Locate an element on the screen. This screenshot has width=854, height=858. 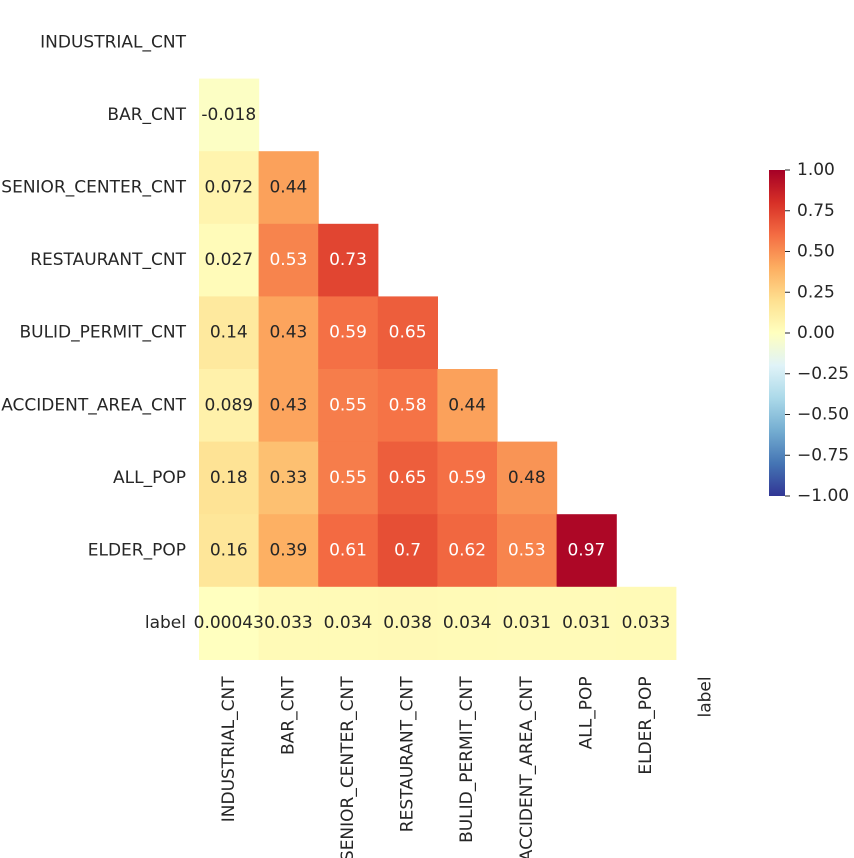
heatmap-cell-r8-c6 is located at coordinates (586, 623).